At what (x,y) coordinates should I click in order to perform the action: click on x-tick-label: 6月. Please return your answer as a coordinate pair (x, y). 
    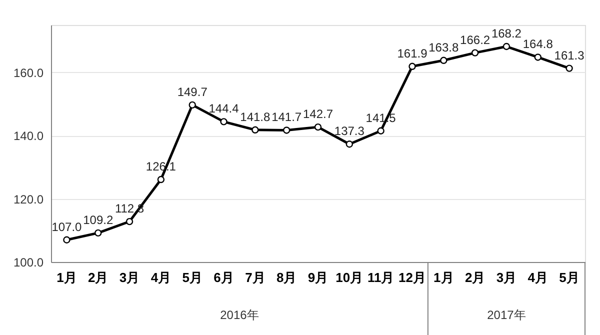
    Looking at the image, I should click on (224, 277).